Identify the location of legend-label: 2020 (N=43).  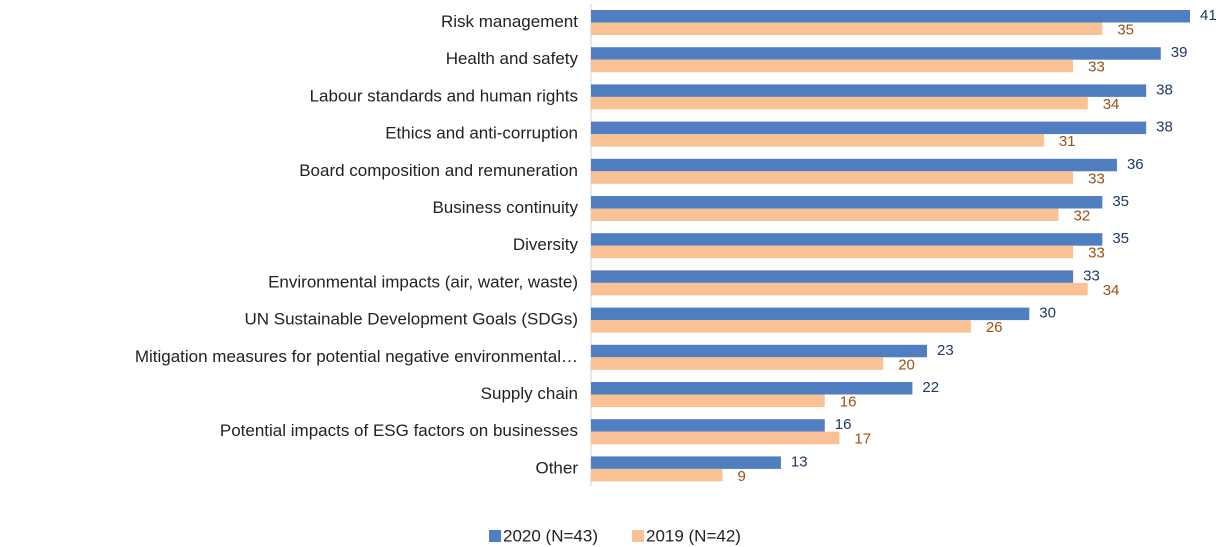
(550, 535).